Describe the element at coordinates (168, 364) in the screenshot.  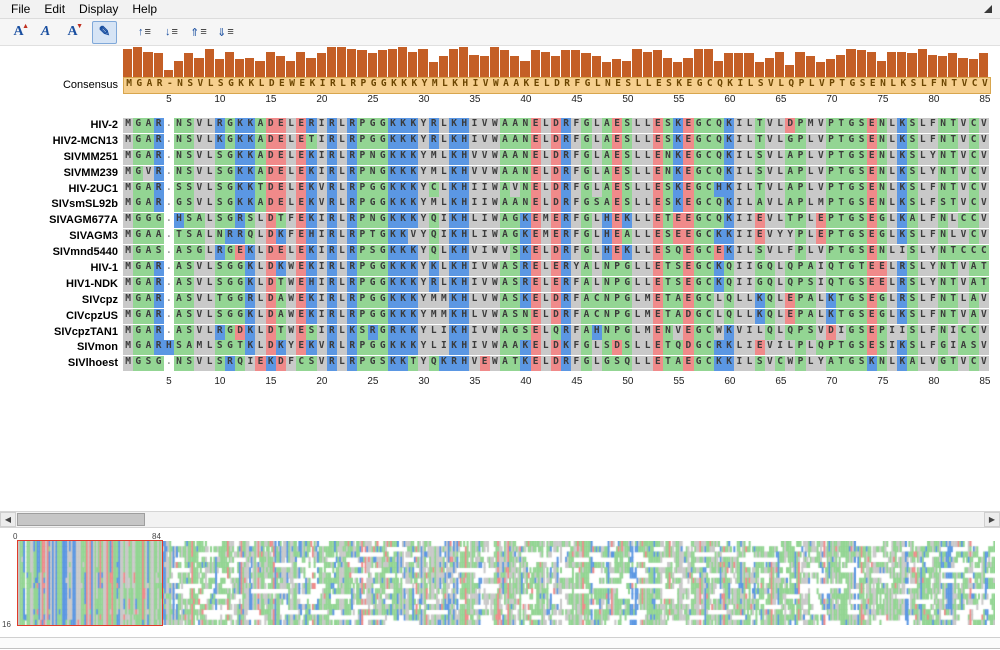
I see `residue-cell: .` at that location.